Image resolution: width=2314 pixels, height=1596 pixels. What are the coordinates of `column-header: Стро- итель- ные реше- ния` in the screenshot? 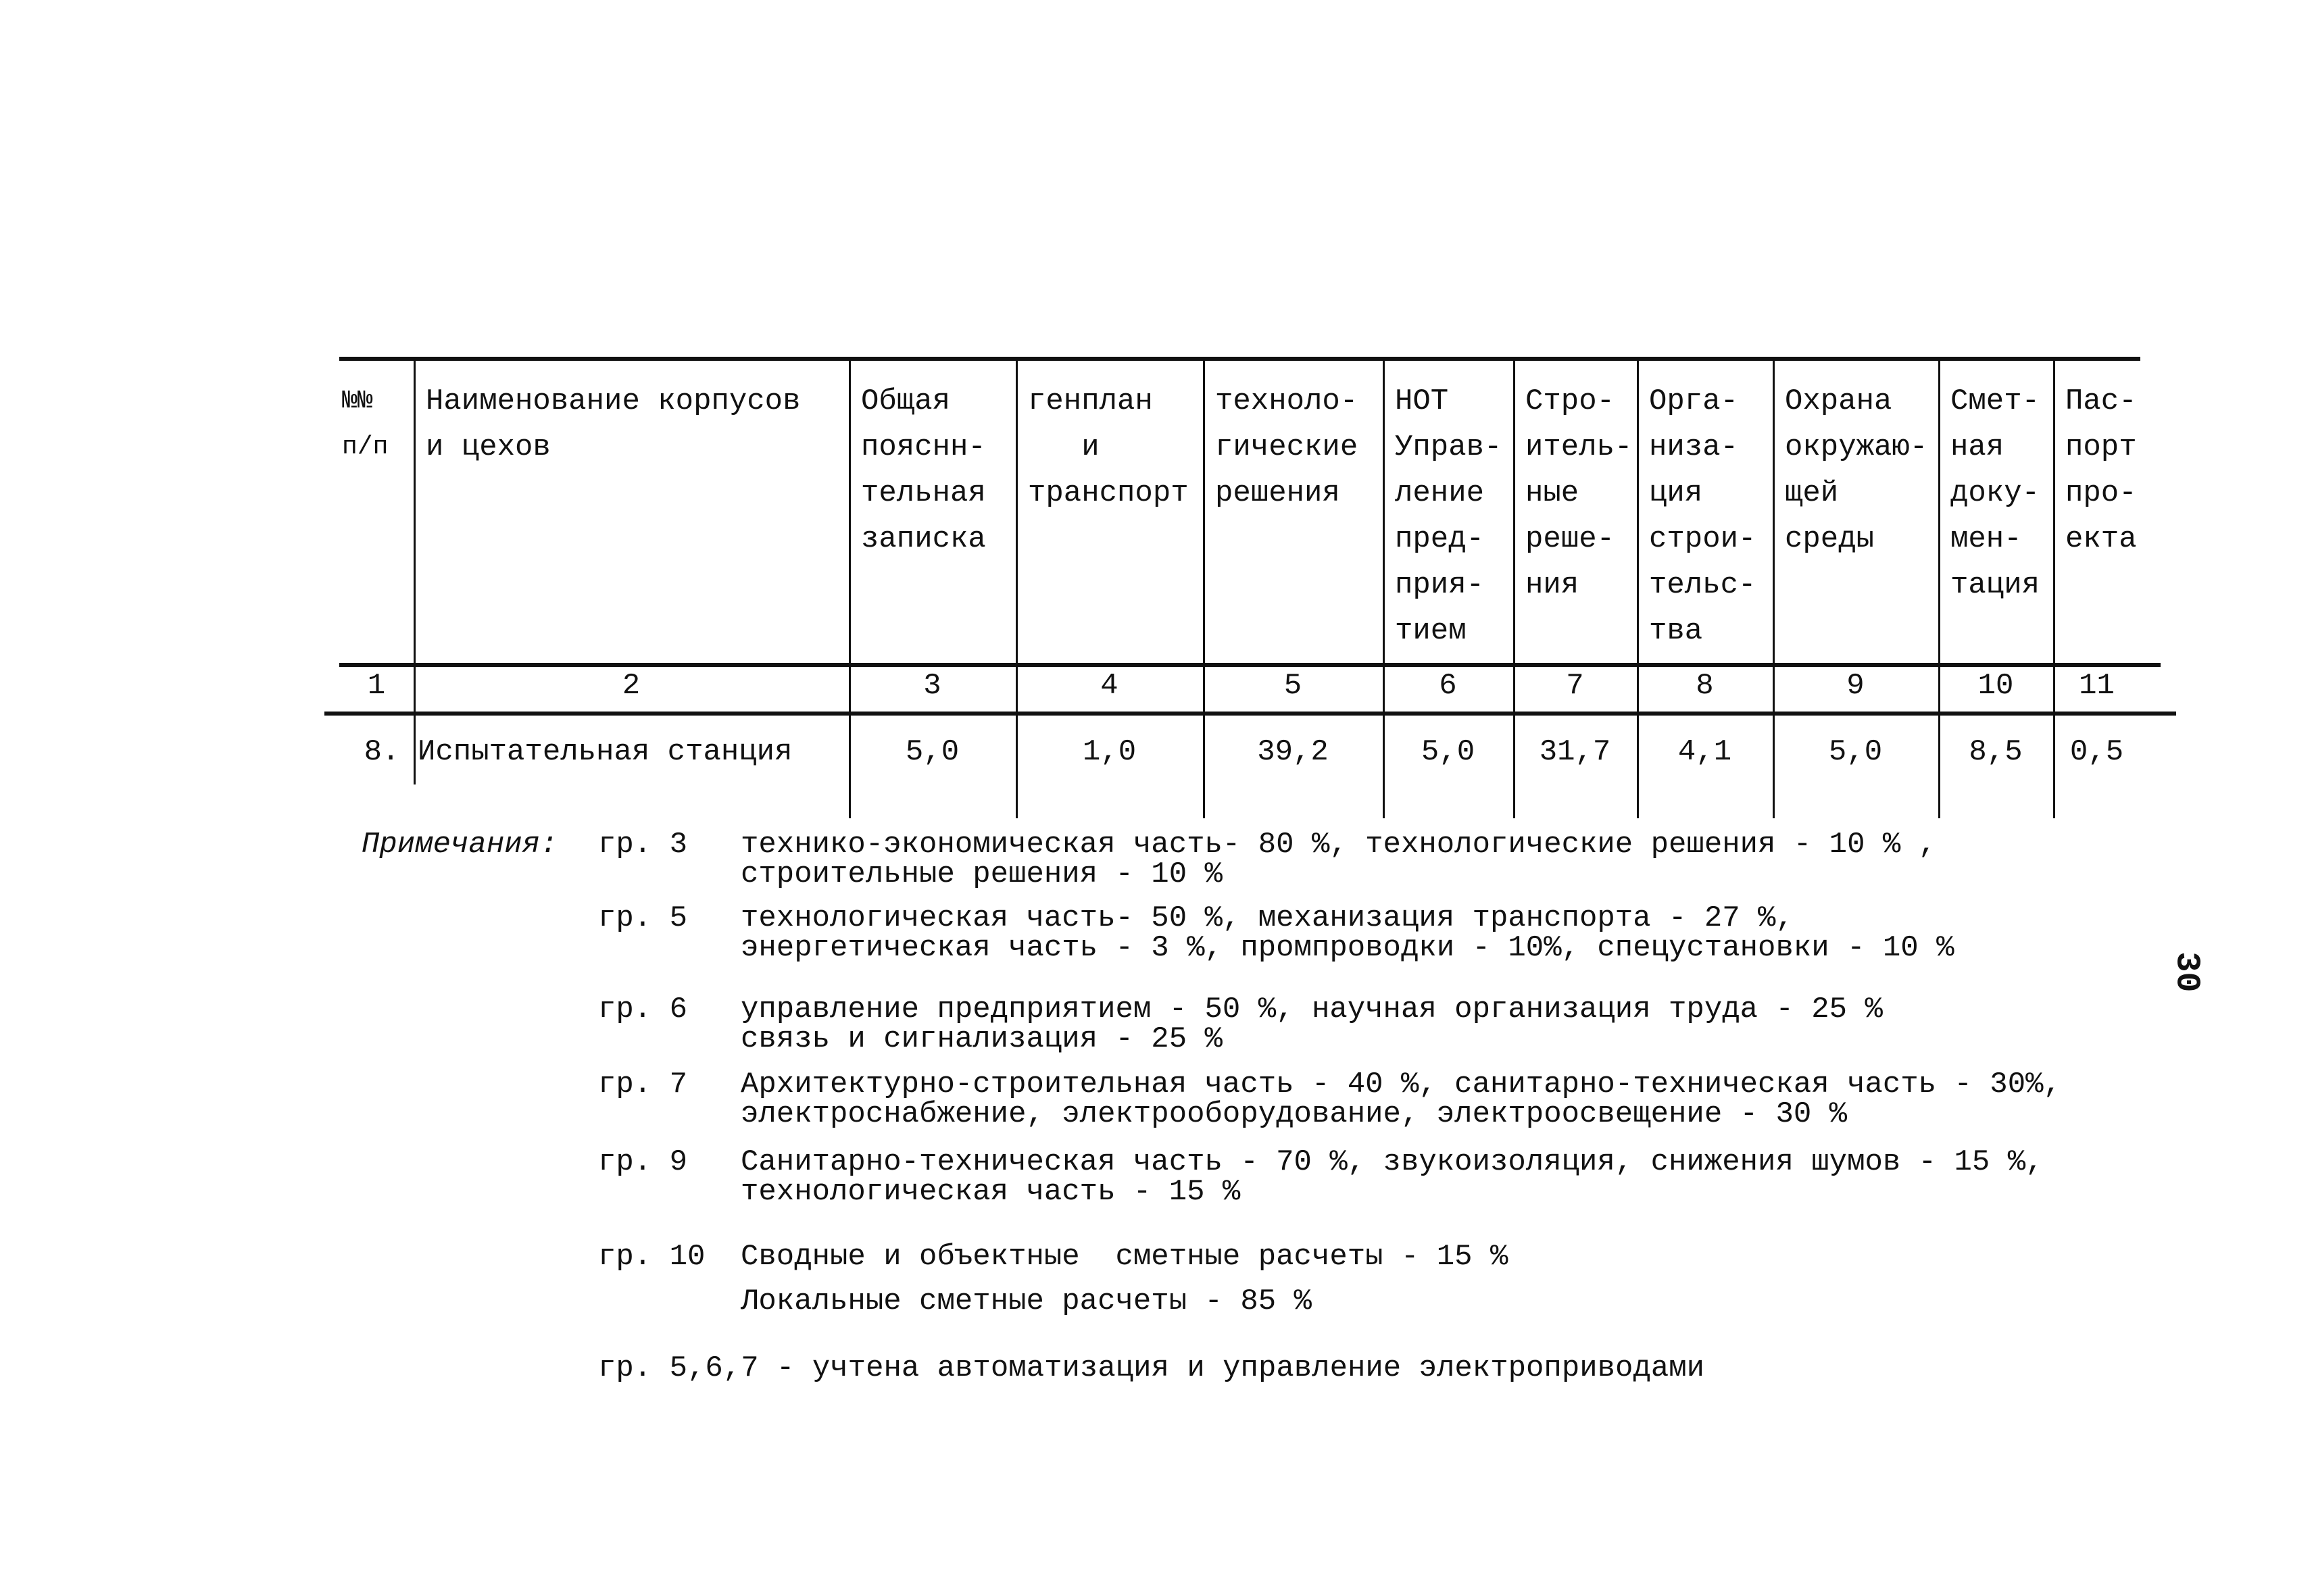 It's located at (1579, 493).